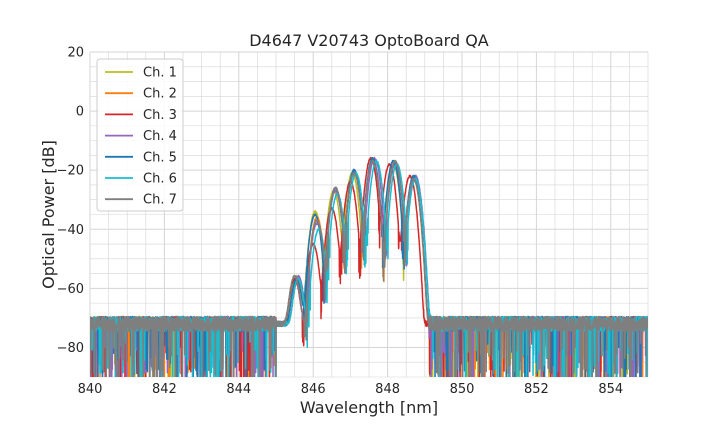 Image resolution: width=720 pixels, height=432 pixels. What do you see at coordinates (351, 389) in the screenshot?
I see `x-axis-ticks: 840 842 844 846 848 850 852 854` at bounding box center [351, 389].